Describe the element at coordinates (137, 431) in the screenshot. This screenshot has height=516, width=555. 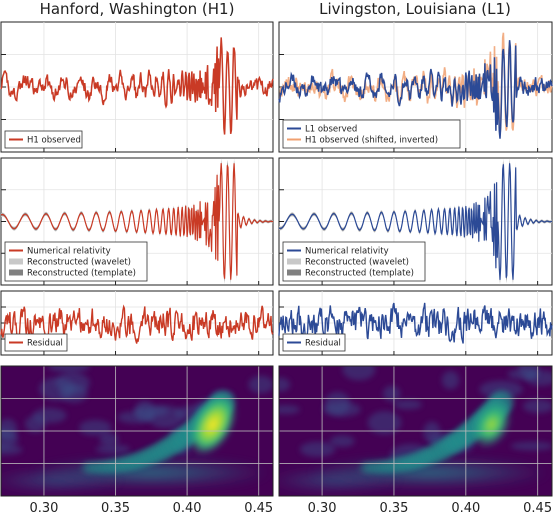
I see `panel-spectrogram-h1` at that location.